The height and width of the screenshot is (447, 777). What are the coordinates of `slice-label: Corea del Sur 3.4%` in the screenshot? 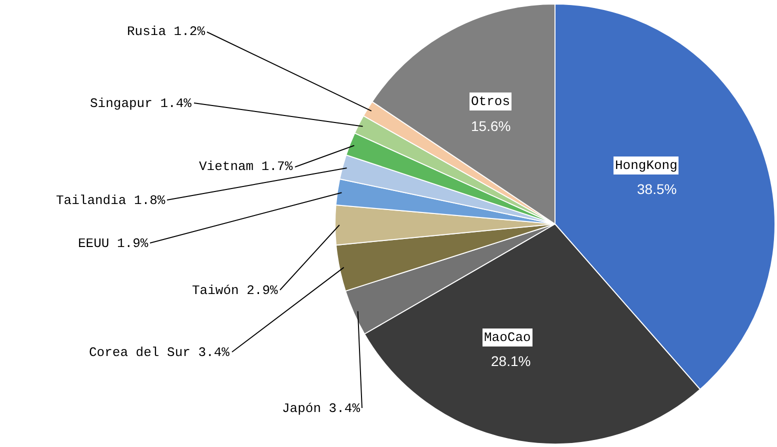 It's located at (159, 352).